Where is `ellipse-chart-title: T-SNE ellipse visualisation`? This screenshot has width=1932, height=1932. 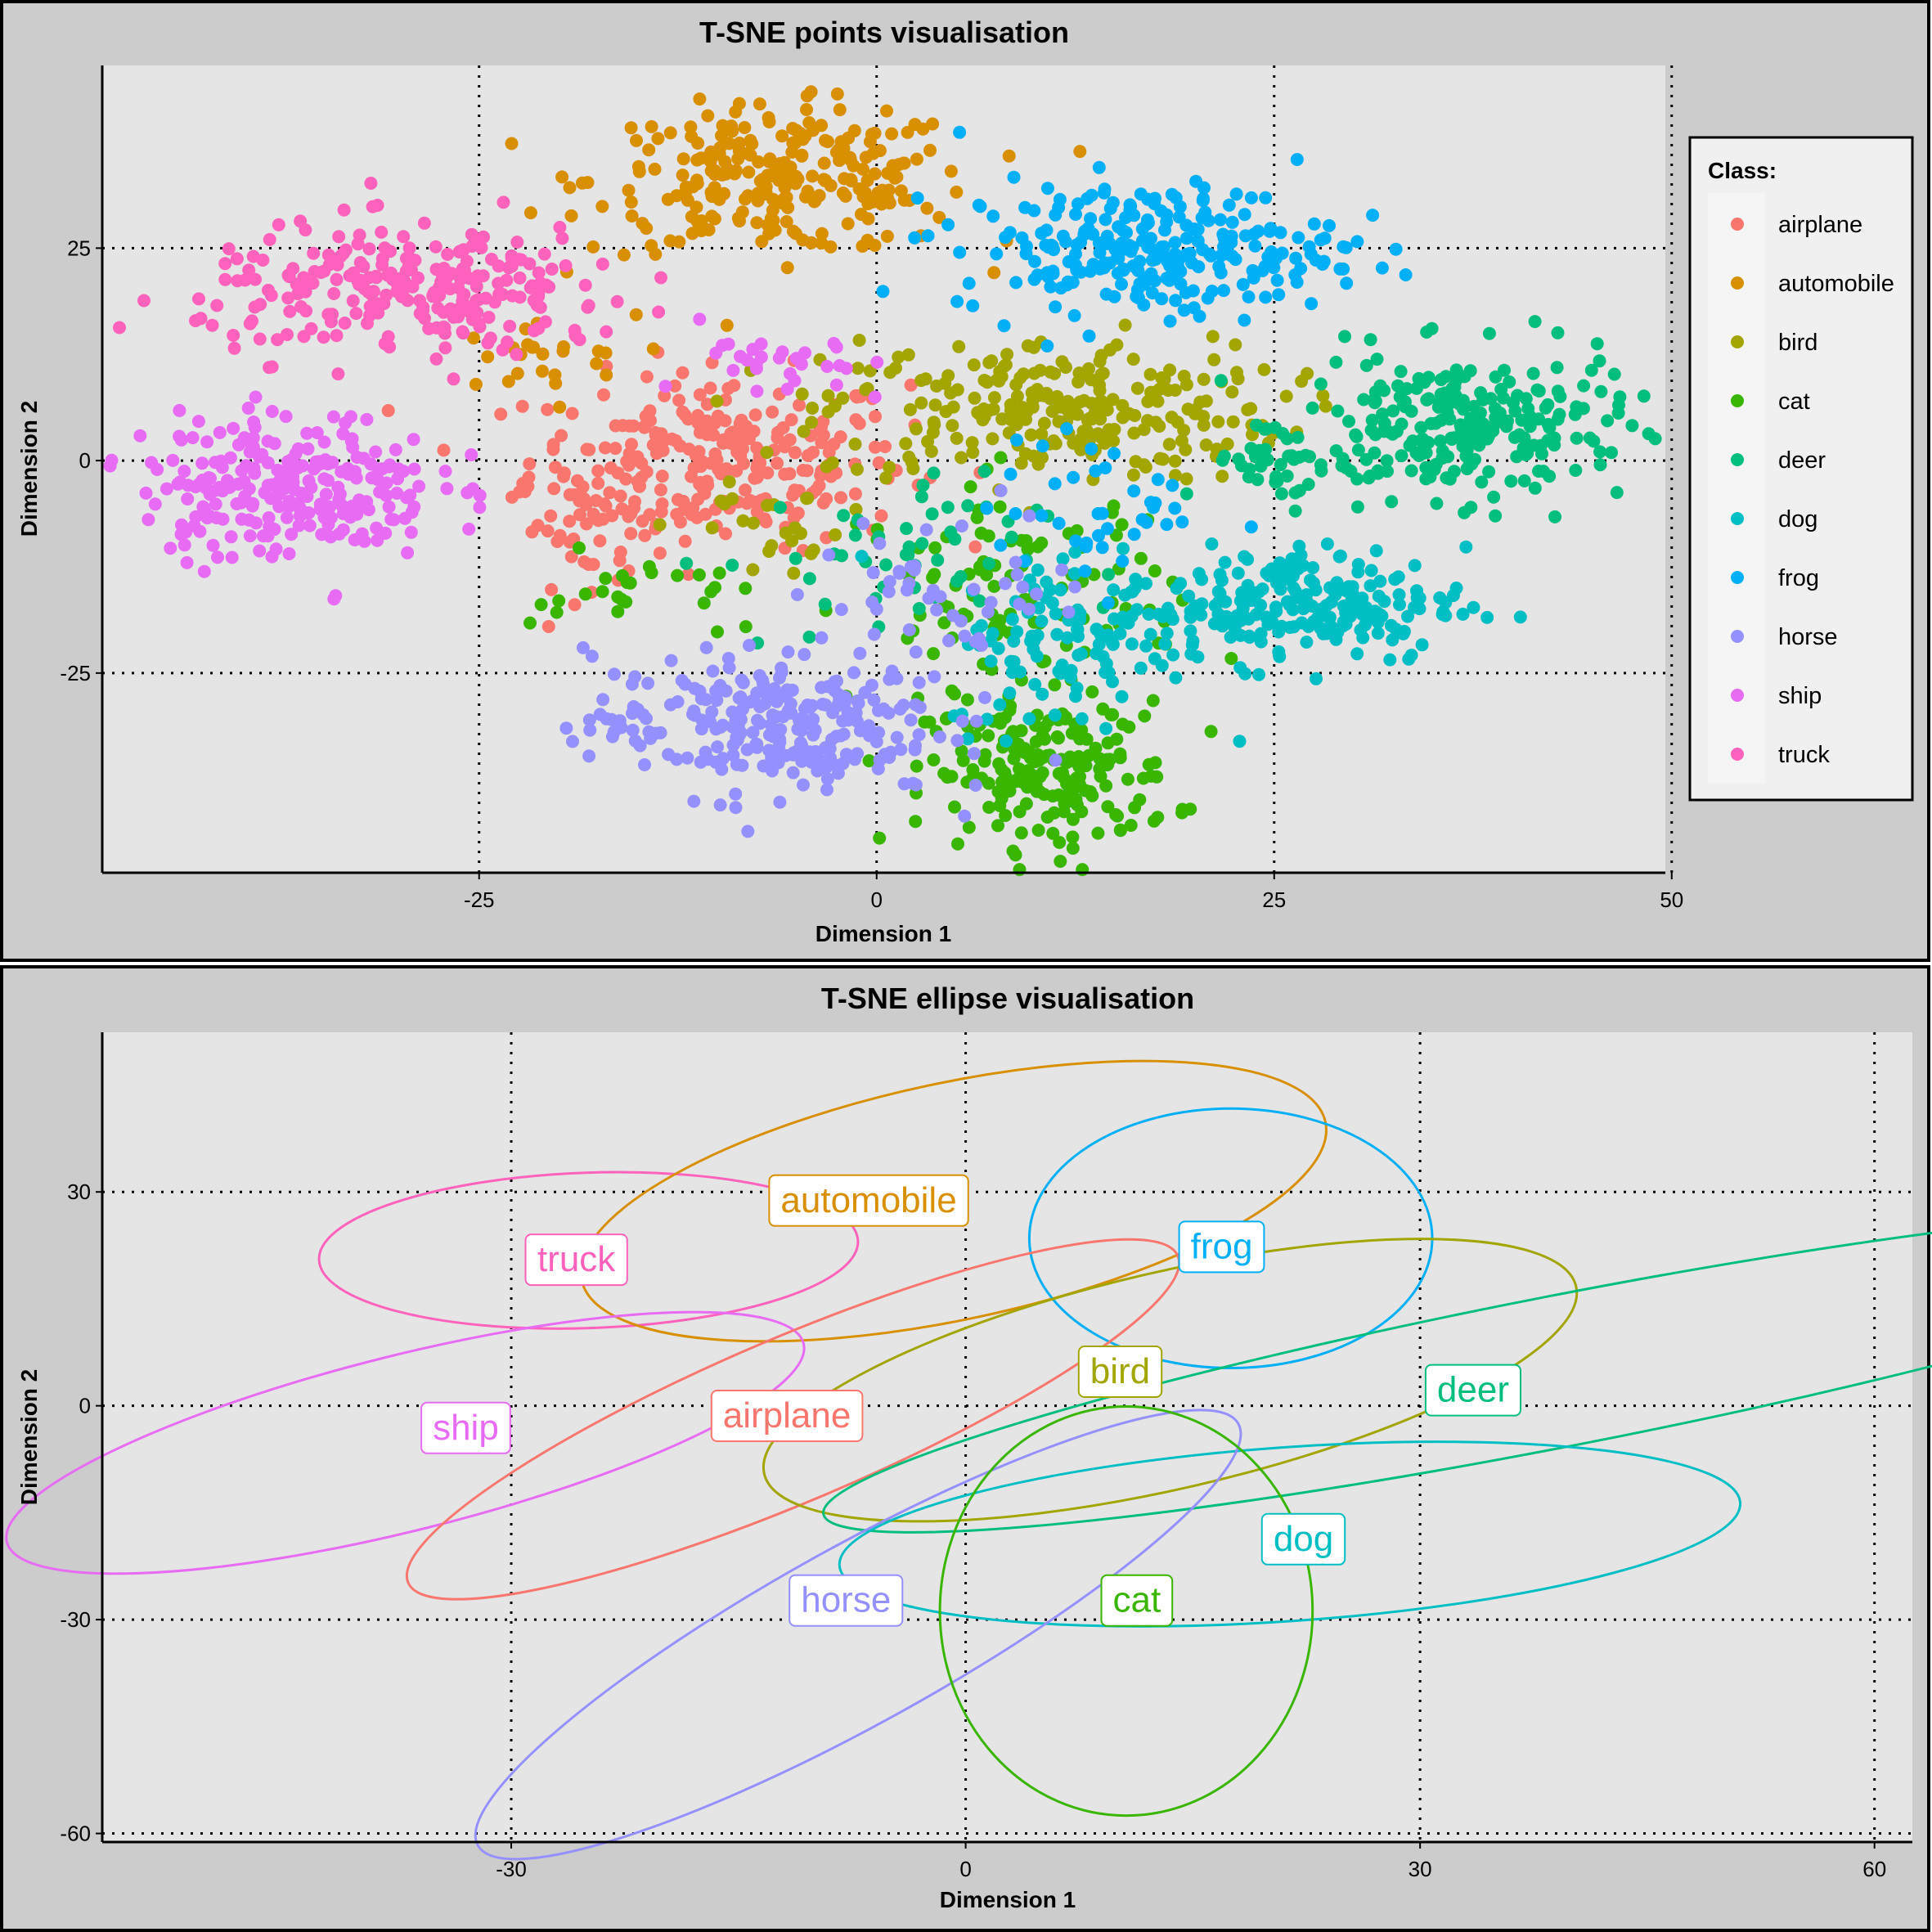 ellipse-chart-title: T-SNE ellipse visualisation is located at coordinates (1008, 999).